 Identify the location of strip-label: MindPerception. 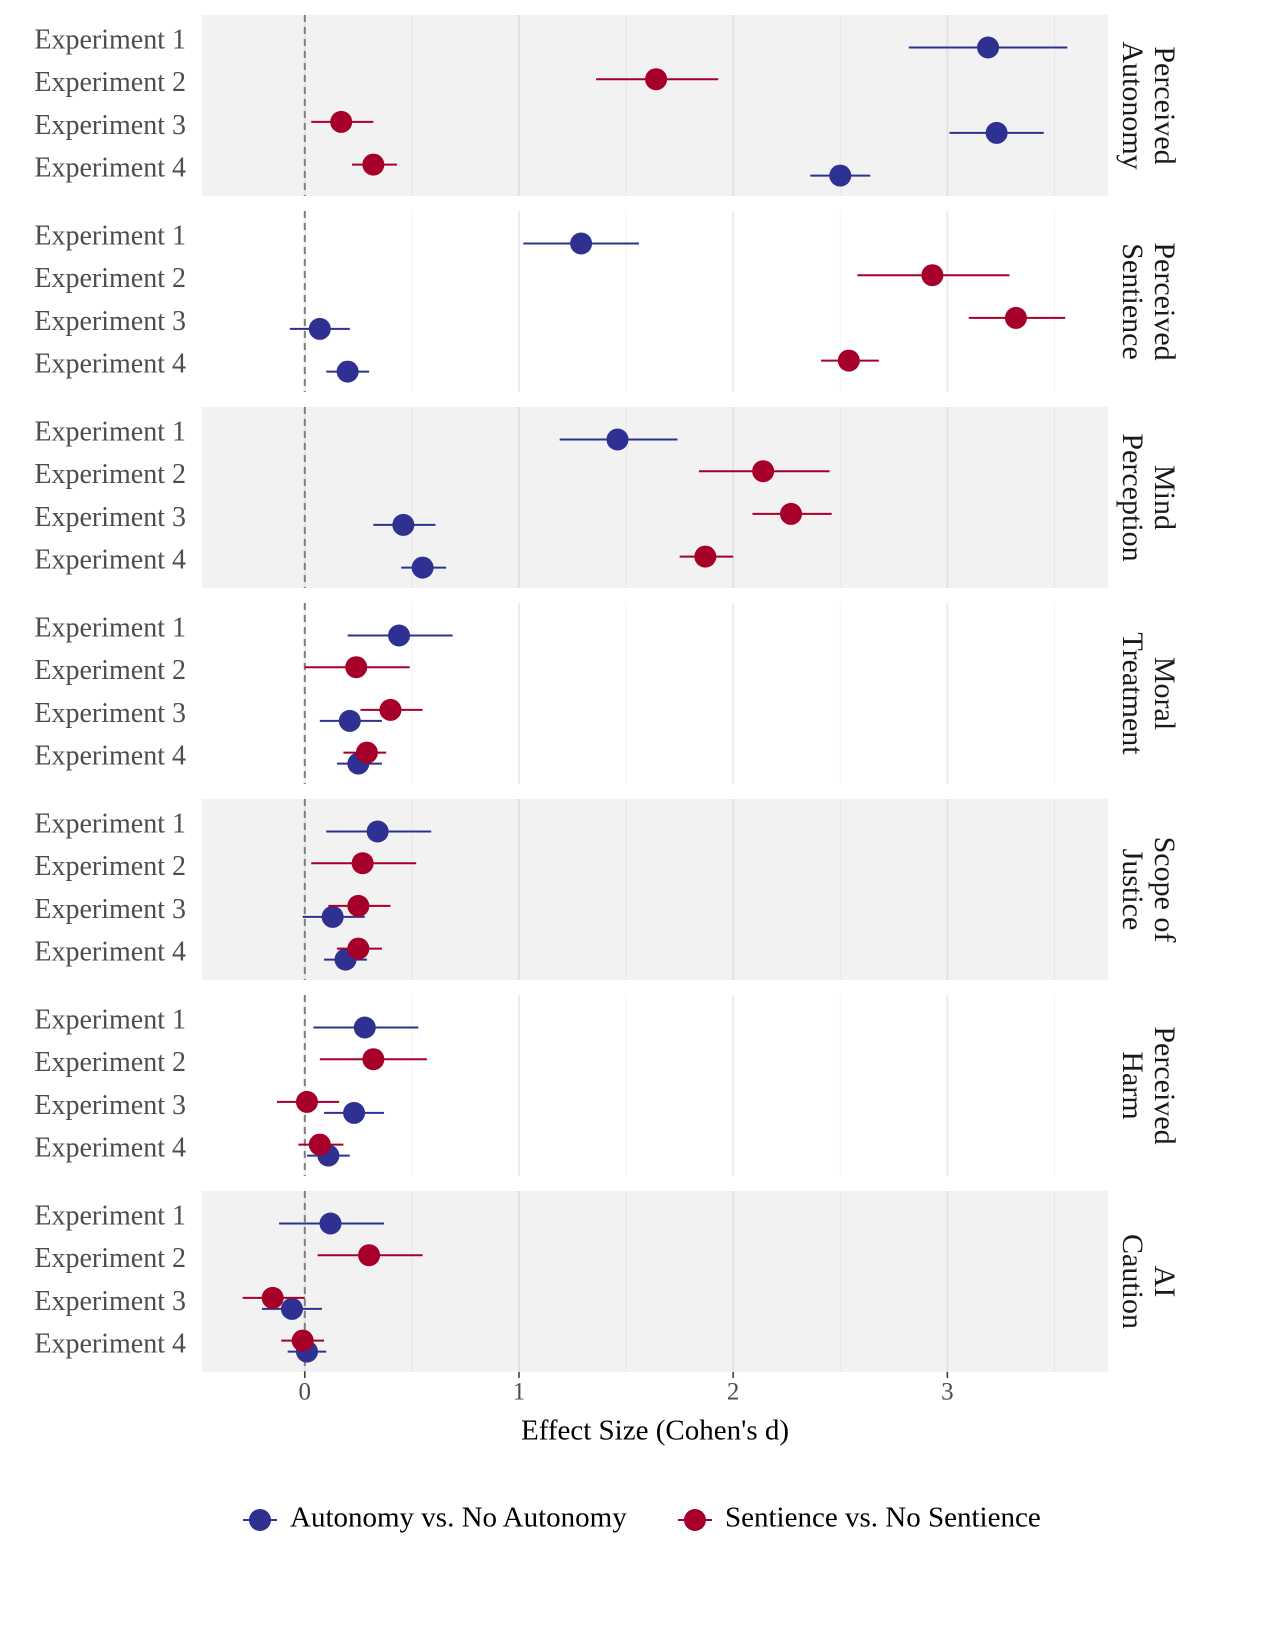
(1148, 497).